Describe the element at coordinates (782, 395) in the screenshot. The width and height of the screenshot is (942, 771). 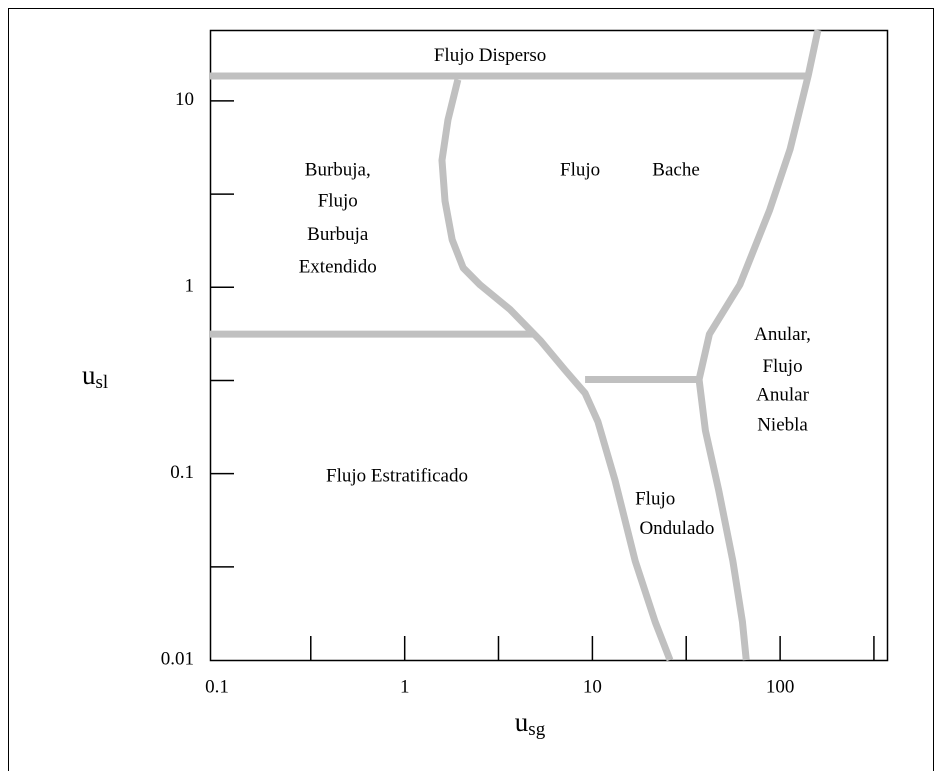
I see `region-label: Anular` at that location.